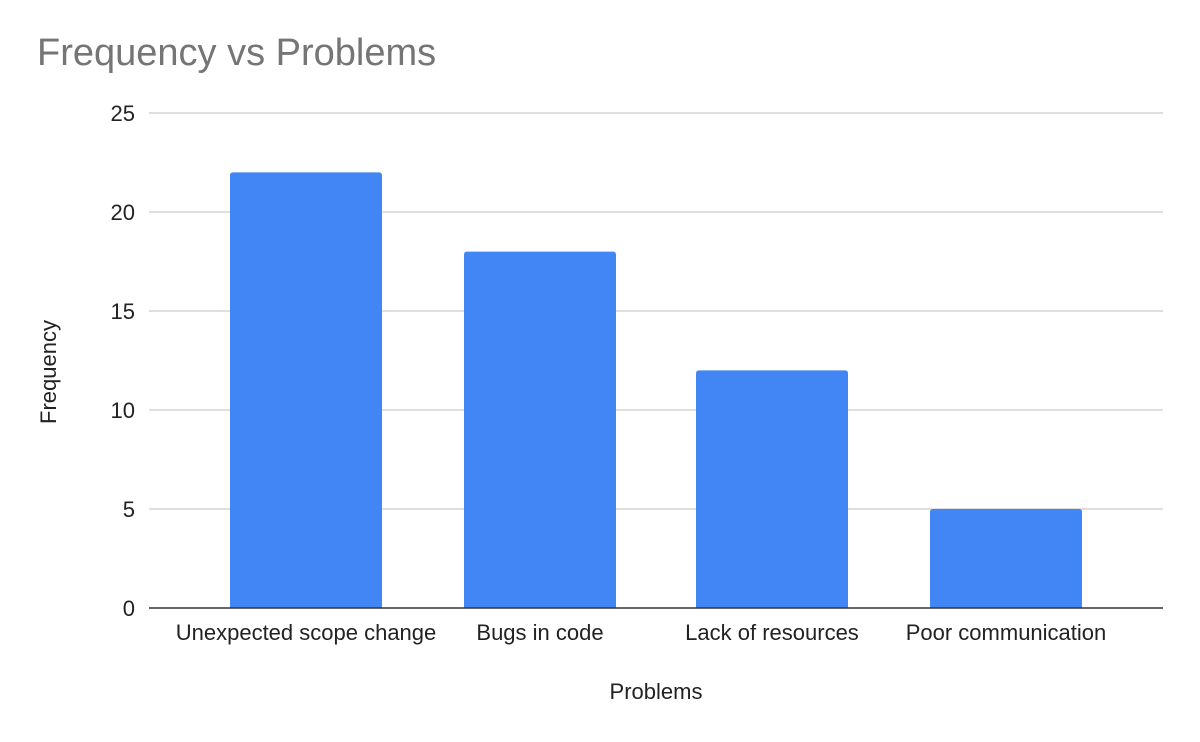 Image resolution: width=1200 pixels, height=742 pixels. What do you see at coordinates (123, 311) in the screenshot?
I see `y-tick-label: 15` at bounding box center [123, 311].